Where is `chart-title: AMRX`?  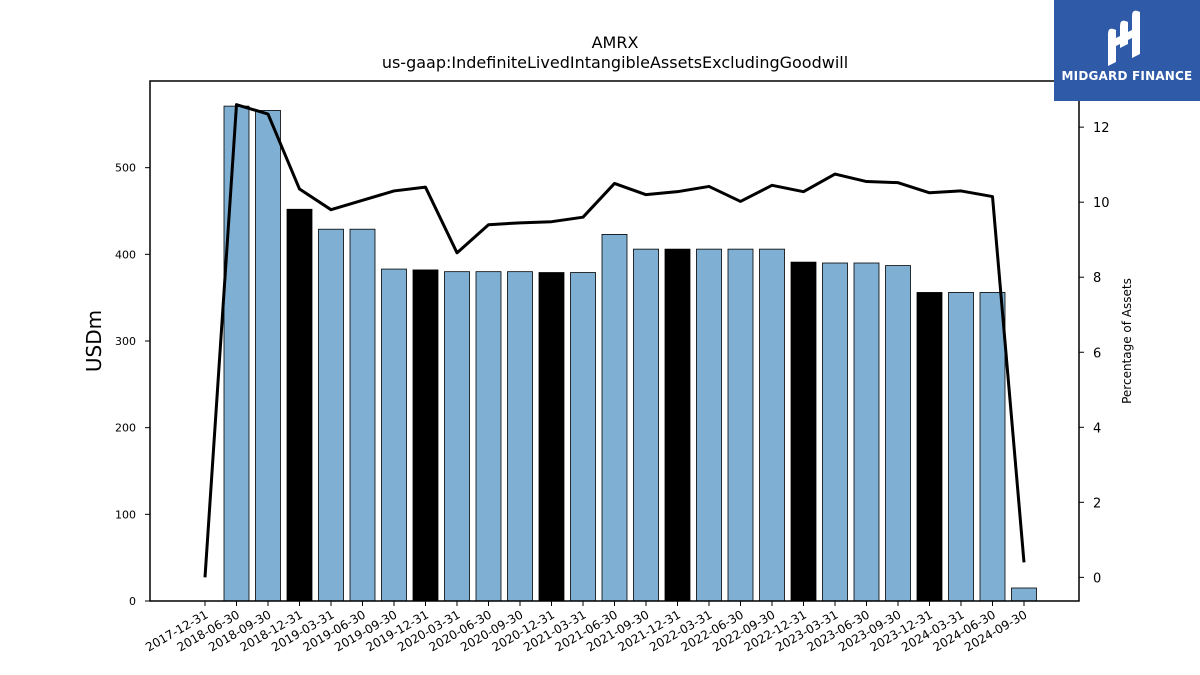
chart-title: AMRX is located at coordinates (615, 42).